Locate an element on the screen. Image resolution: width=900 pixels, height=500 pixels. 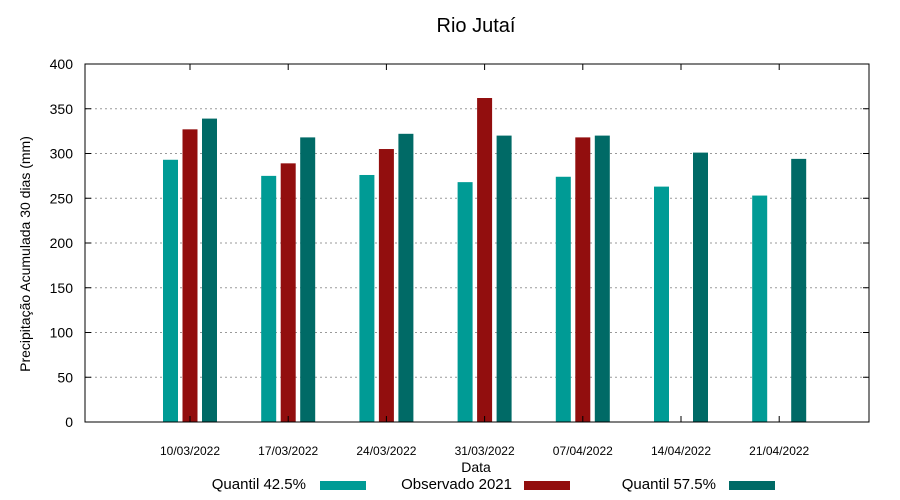
x-tick-label: 14/04/2022 is located at coordinates (681, 451).